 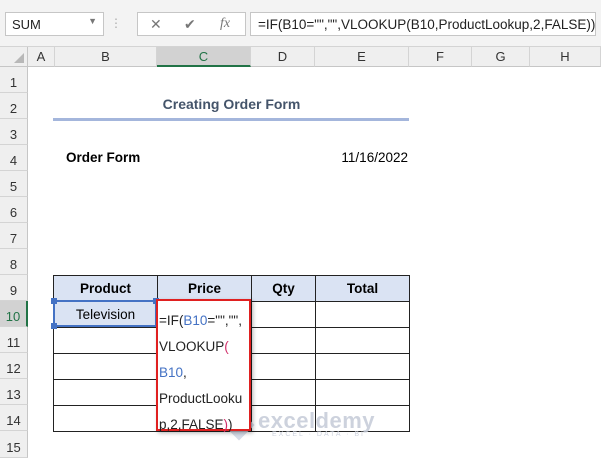 What do you see at coordinates (283, 57) in the screenshot?
I see `column-header-d: D` at bounding box center [283, 57].